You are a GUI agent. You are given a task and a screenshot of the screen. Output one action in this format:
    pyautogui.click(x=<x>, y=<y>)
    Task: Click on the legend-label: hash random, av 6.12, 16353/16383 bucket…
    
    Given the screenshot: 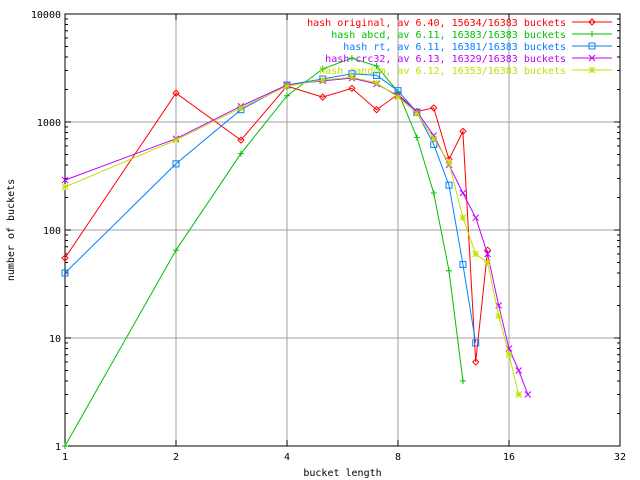 What is the action you would take?
    pyautogui.click(x=442, y=71)
    